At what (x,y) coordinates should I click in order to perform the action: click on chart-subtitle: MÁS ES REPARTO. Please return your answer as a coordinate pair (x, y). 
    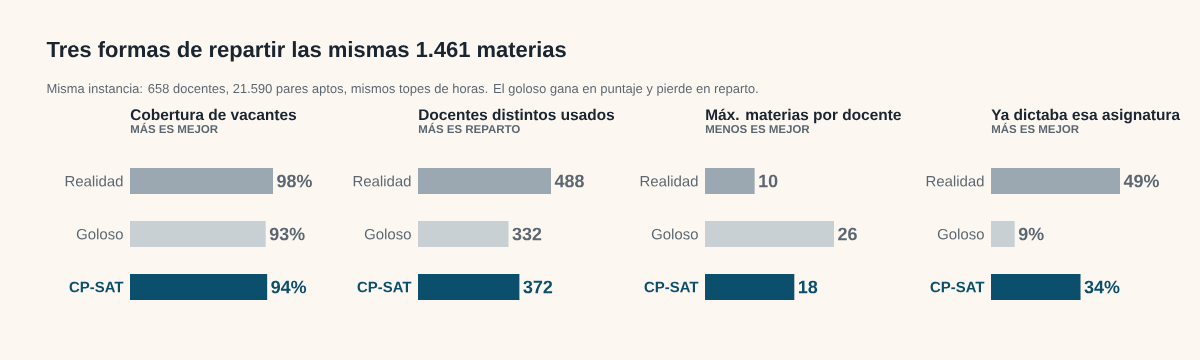
    Looking at the image, I should click on (469, 128).